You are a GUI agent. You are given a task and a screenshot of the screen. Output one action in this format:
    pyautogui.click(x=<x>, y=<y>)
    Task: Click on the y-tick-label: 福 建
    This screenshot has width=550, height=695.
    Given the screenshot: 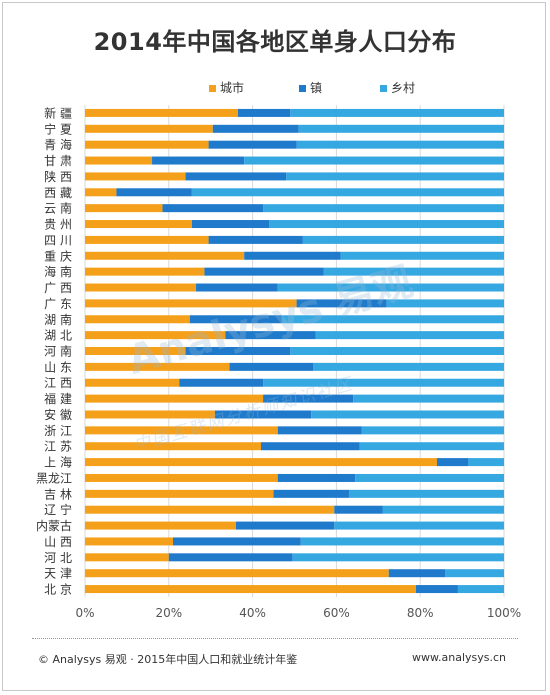 What is the action you would take?
    pyautogui.click(x=58, y=398)
    